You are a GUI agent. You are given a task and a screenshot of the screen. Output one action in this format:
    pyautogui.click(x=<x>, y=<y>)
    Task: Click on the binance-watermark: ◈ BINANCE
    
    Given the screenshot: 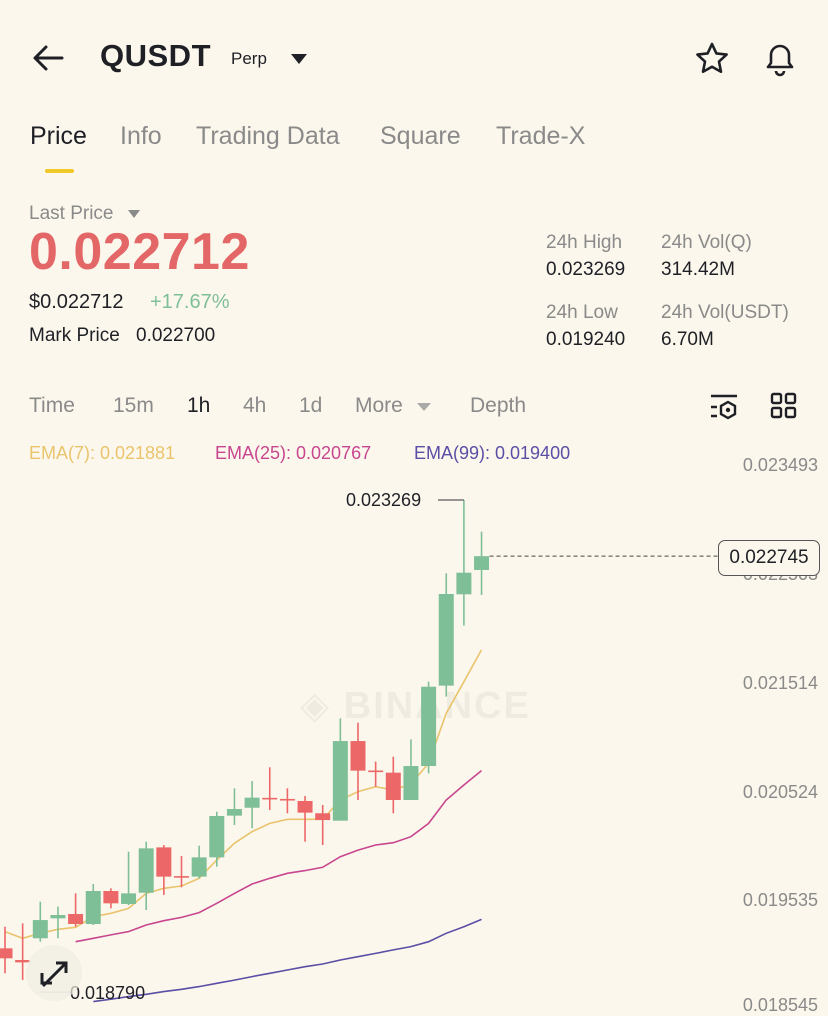 What is the action you would take?
    pyautogui.click(x=415, y=706)
    